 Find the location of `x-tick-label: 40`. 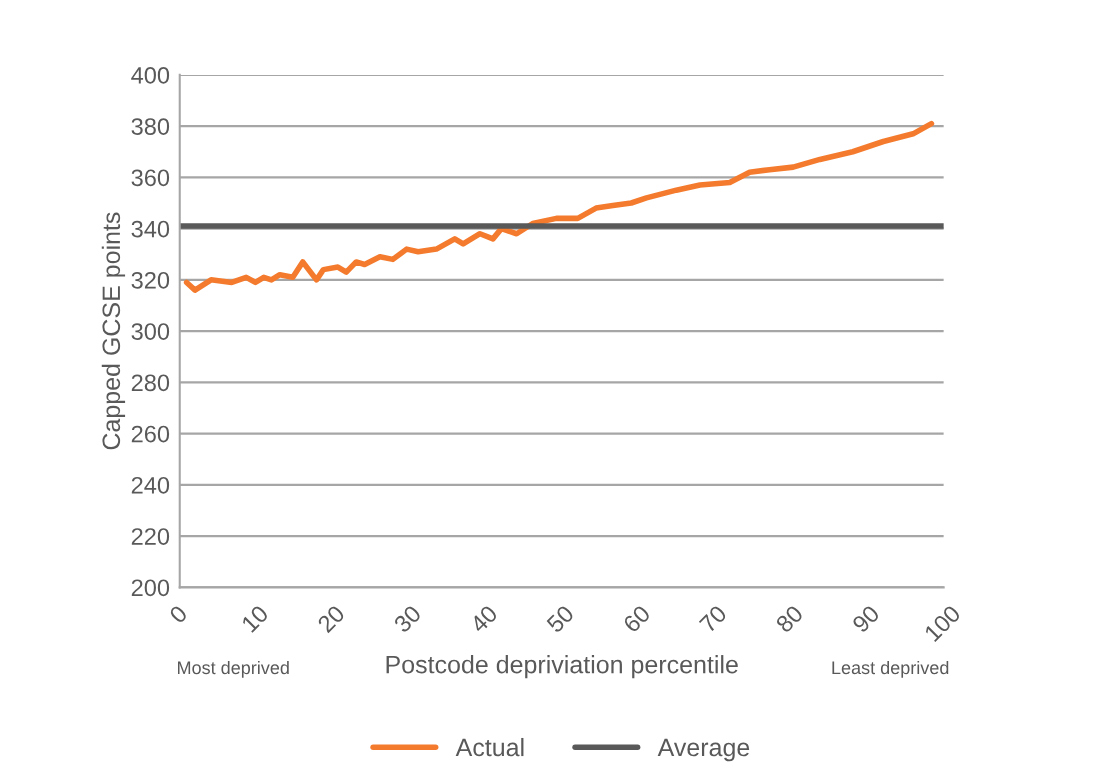

x-tick-label: 40 is located at coordinates (484, 619).